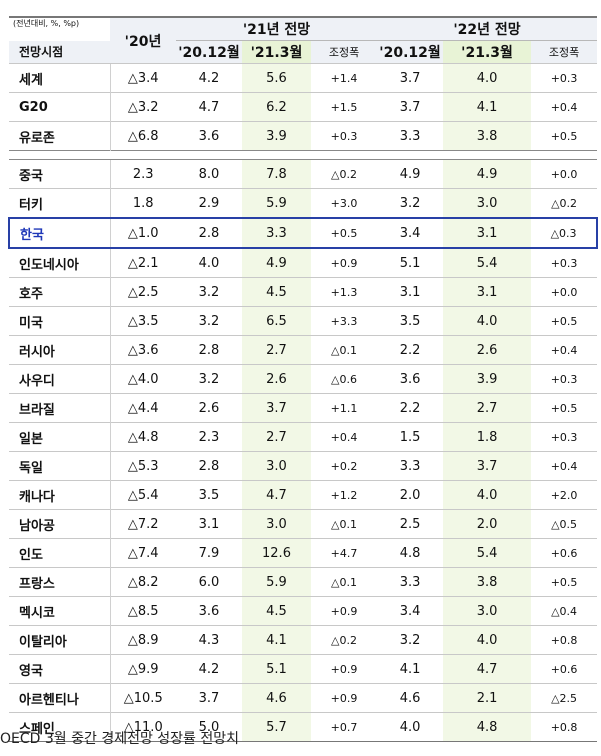 The image size is (601, 756). I want to click on units-note: (전년대비, %, %p), so click(59, 29).